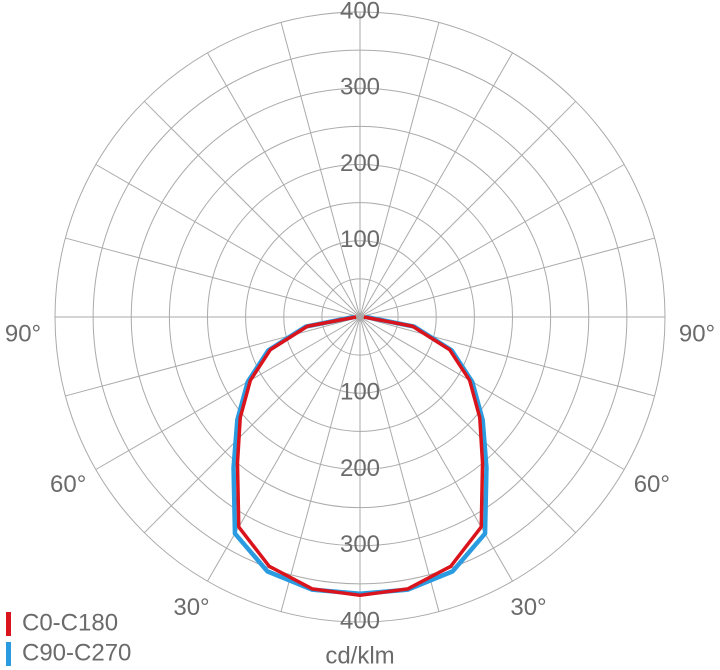  What do you see at coordinates (359, 655) in the screenshot?
I see `unit-label: cd/klm` at bounding box center [359, 655].